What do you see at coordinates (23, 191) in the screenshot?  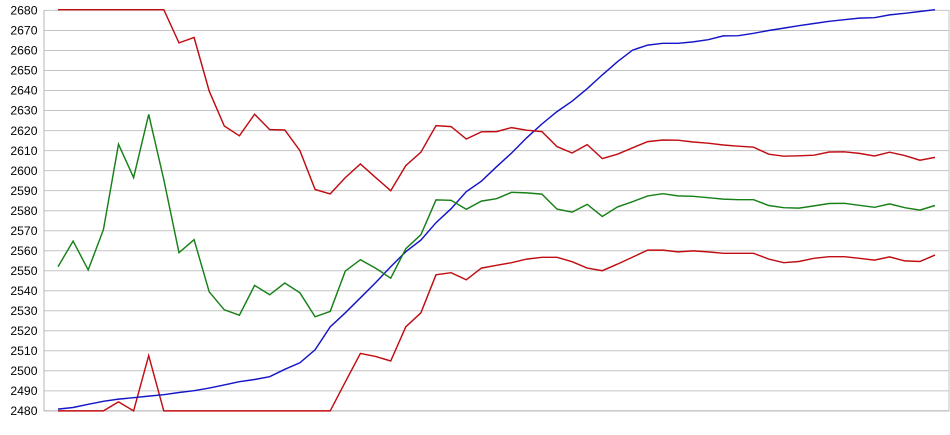 I see `svg-text: 2590` at bounding box center [23, 191].